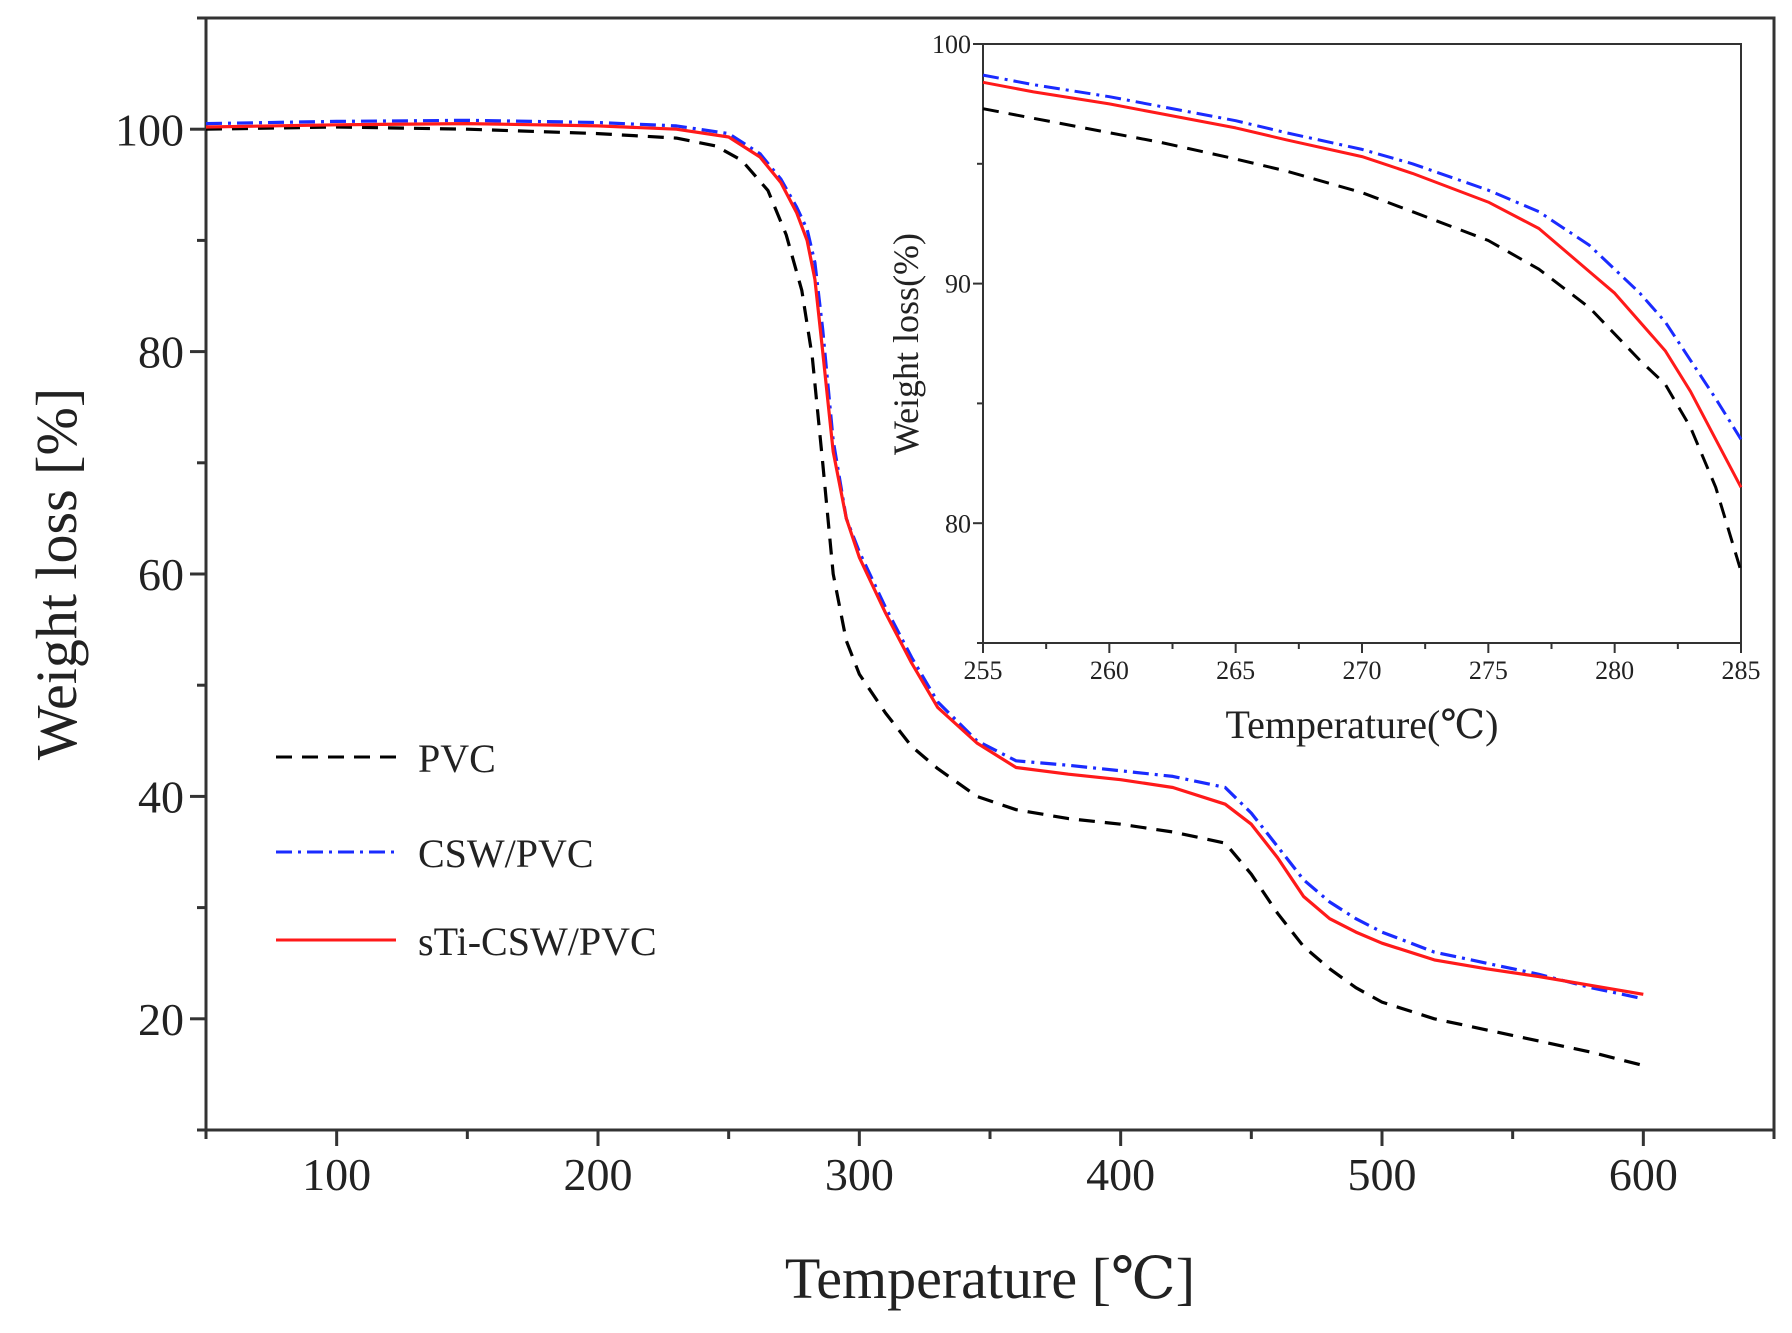 This screenshot has width=1792, height=1333. I want to click on y-tick-label: 40, so click(161, 797).